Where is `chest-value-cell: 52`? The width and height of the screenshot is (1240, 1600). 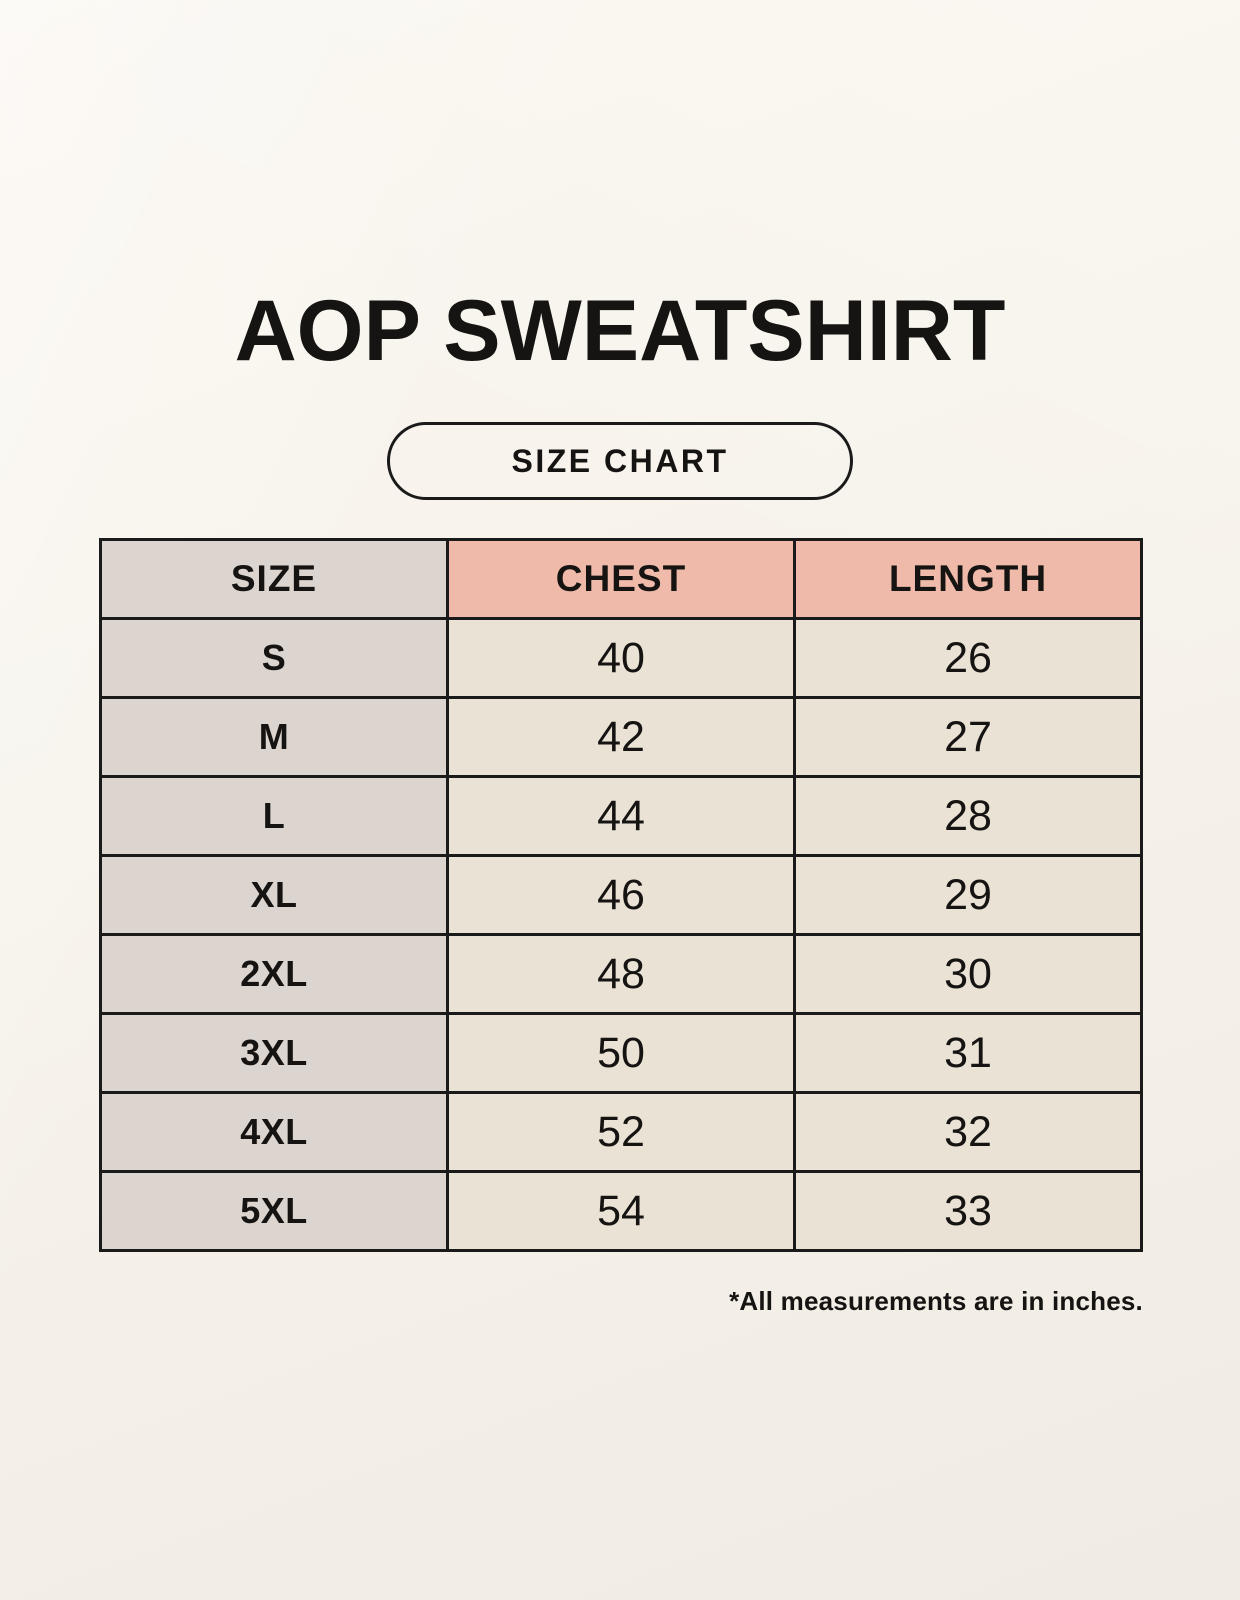 chest-value-cell: 52 is located at coordinates (621, 1132).